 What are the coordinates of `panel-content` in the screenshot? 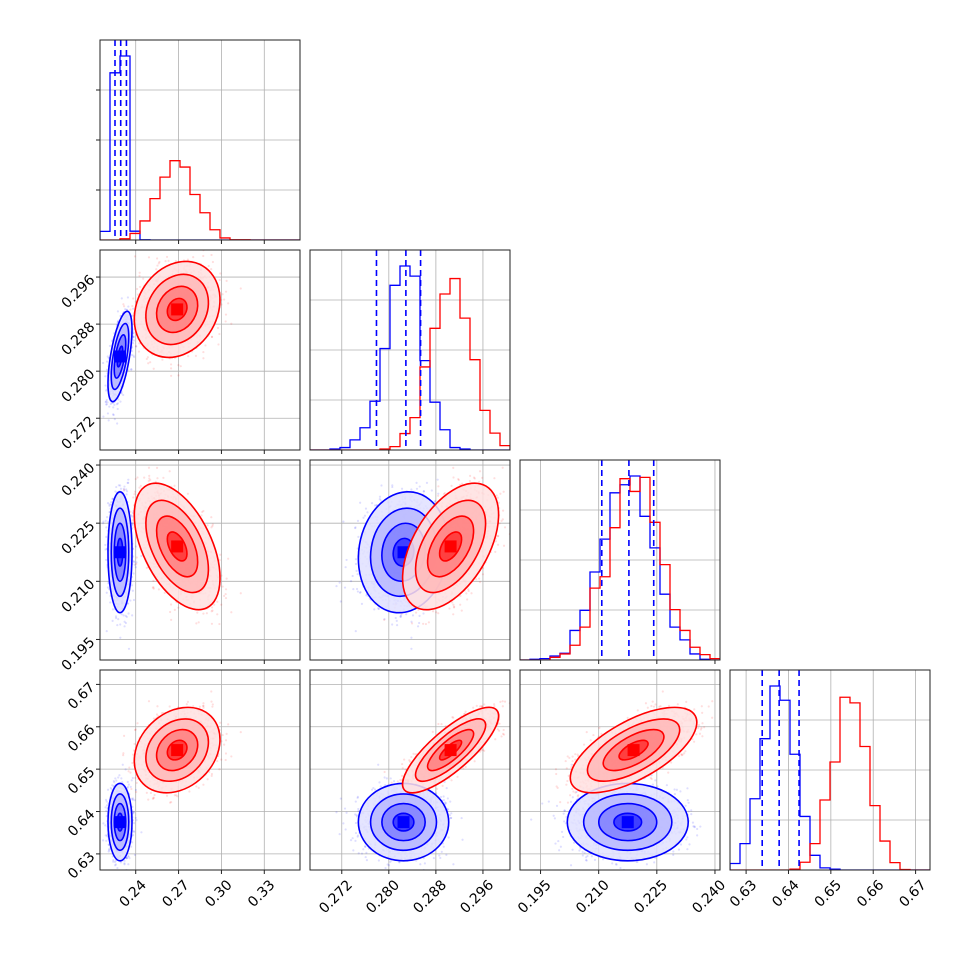 It's located at (171, 337).